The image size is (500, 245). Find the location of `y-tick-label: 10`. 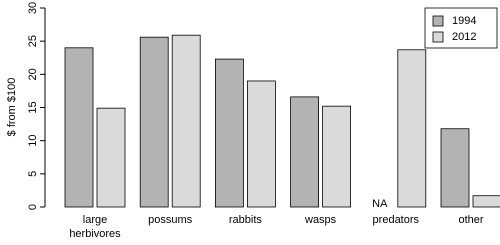

y-tick-label: 10 is located at coordinates (33, 141).